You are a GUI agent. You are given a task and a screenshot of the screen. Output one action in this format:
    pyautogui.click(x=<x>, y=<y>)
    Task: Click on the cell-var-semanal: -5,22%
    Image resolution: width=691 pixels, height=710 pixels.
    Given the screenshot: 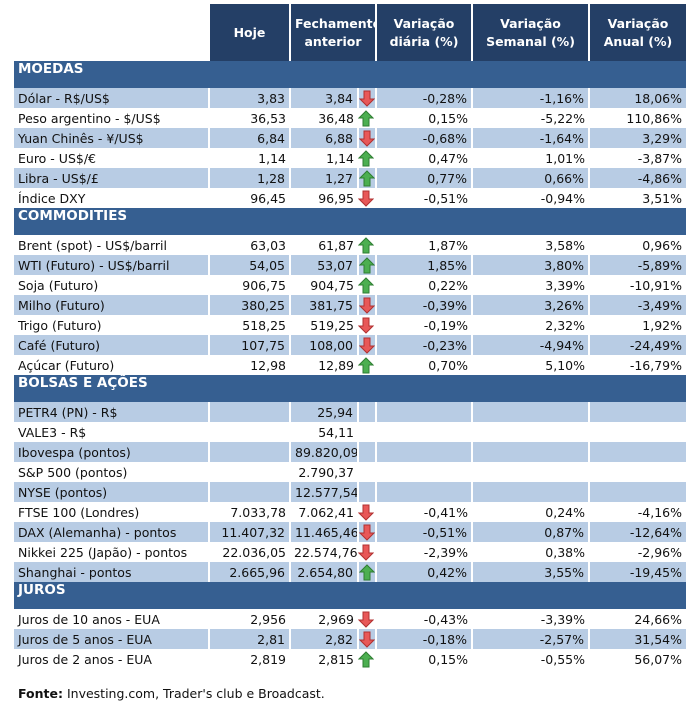 What is the action you would take?
    pyautogui.click(x=562, y=118)
    